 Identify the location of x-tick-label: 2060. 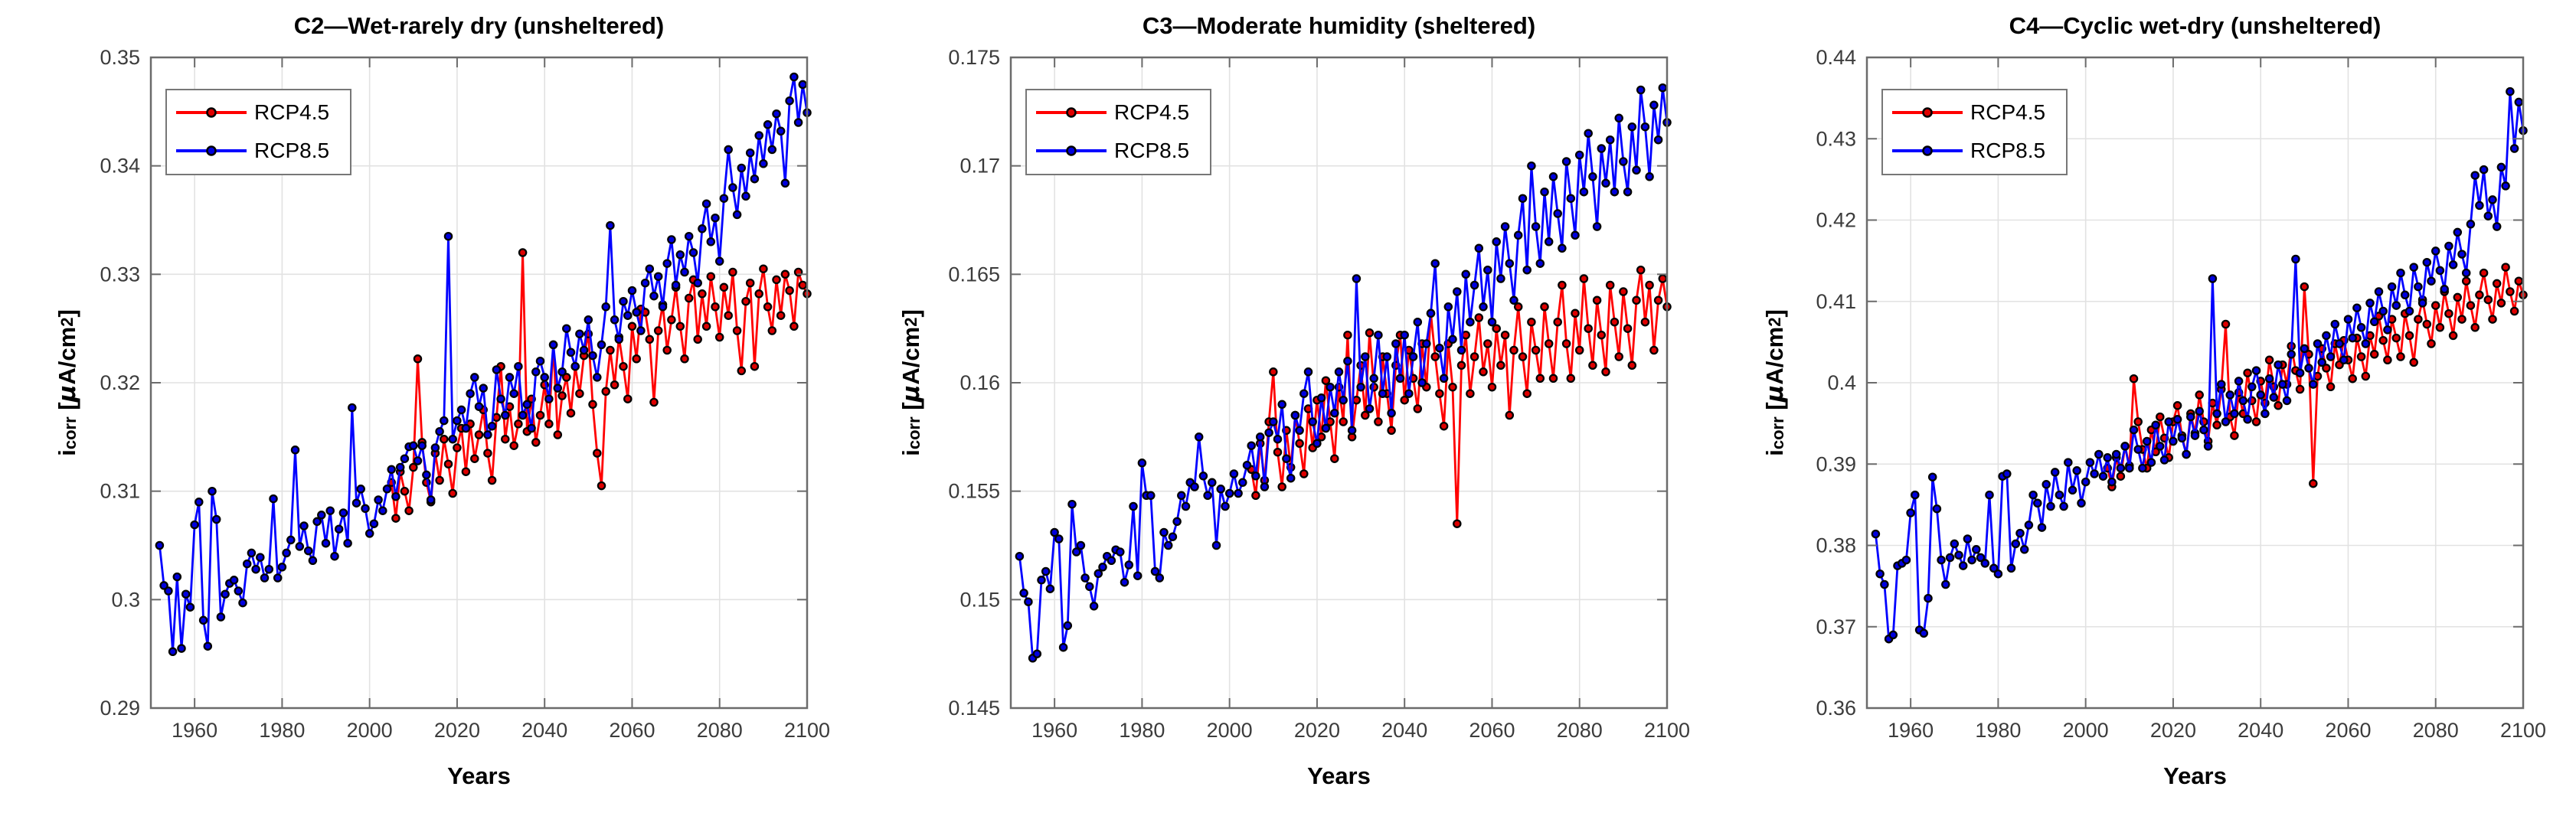
(632, 730).